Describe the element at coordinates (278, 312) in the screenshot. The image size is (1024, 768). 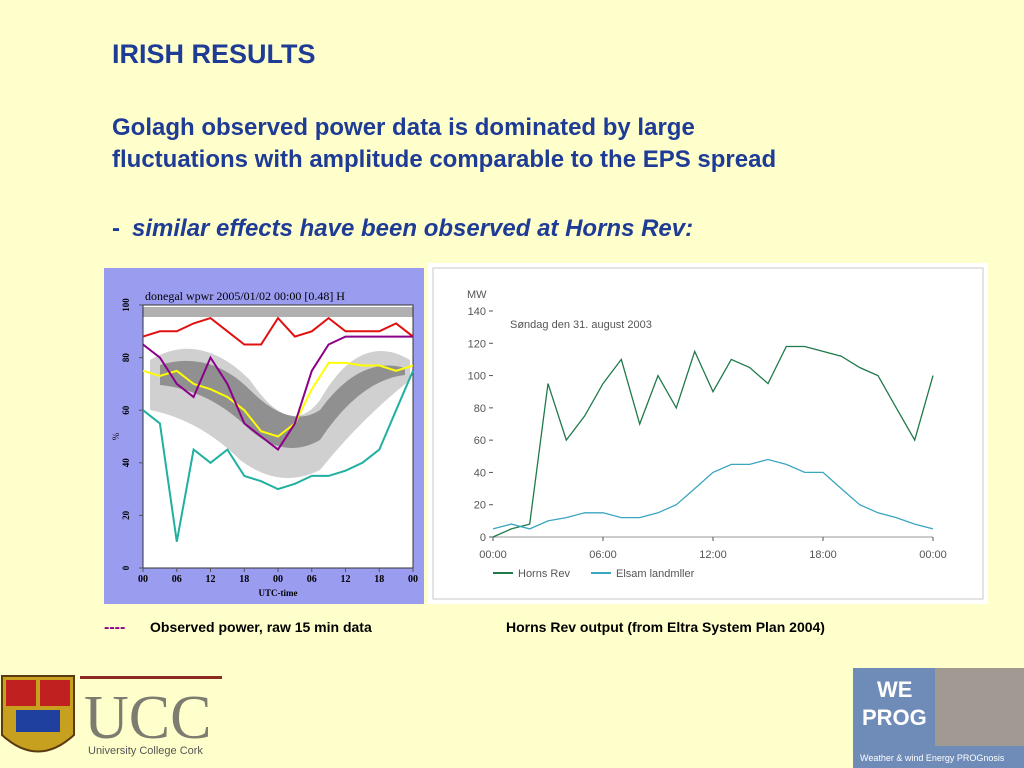
I see `color-strip` at that location.